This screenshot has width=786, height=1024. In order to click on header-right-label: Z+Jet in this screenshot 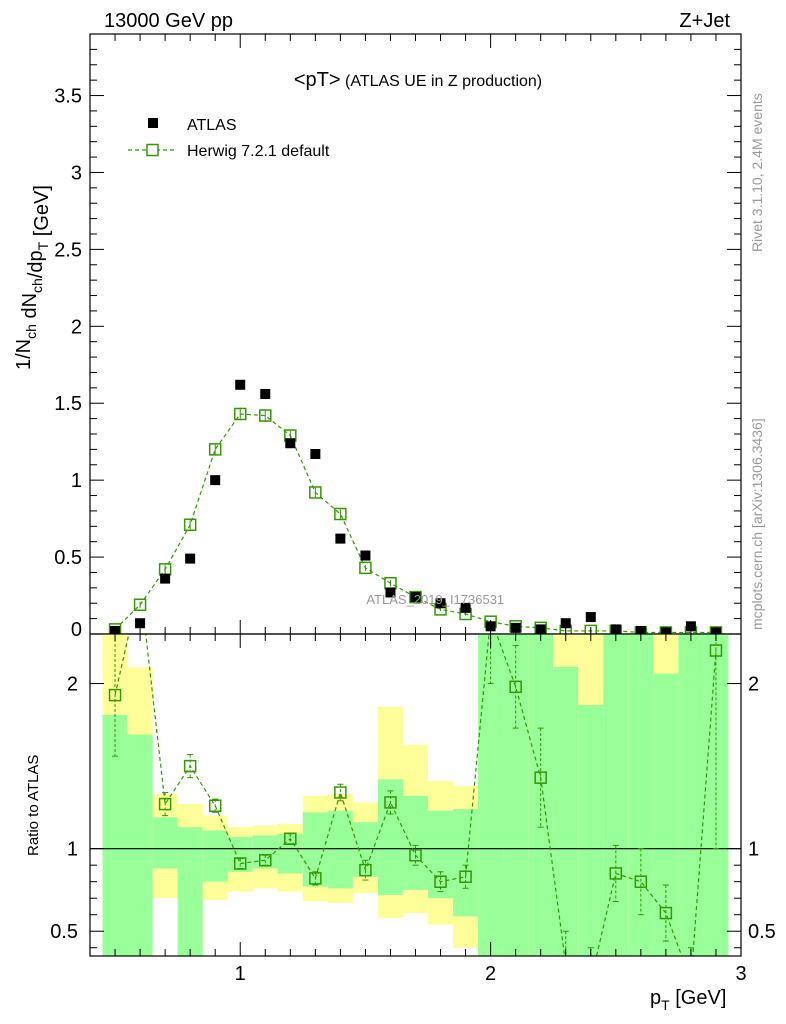, I will do `click(704, 21)`.